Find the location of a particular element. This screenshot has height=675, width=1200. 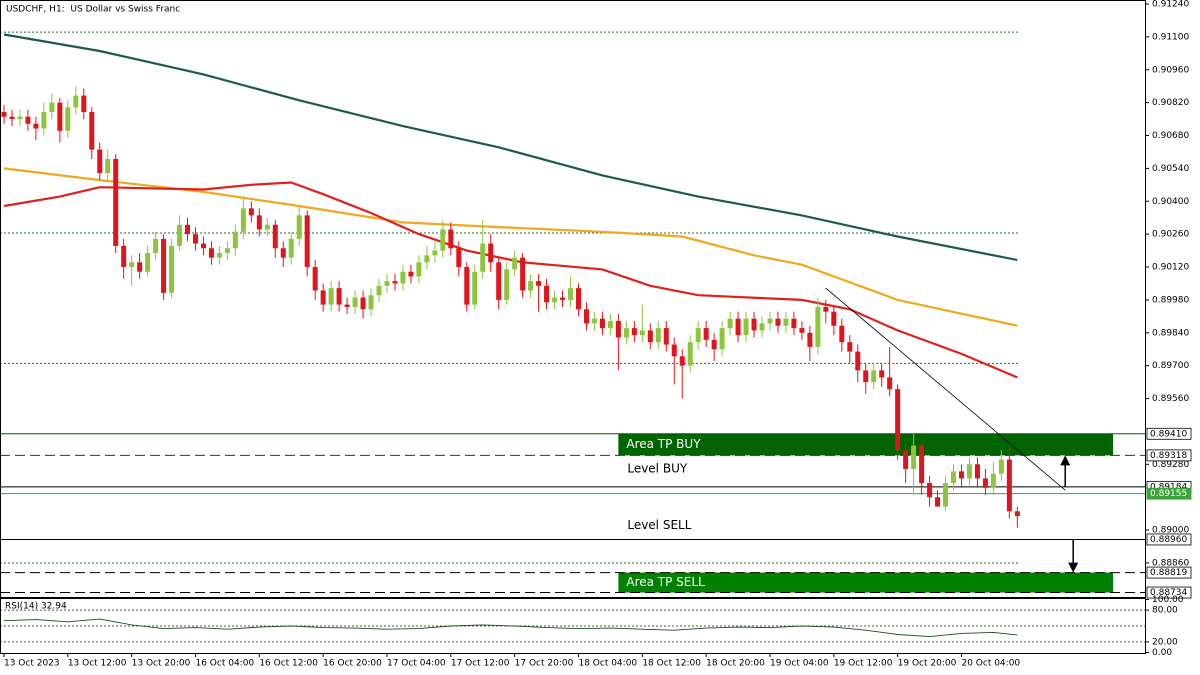

x-tick-label: 16 Oct 20:00 is located at coordinates (352, 664).